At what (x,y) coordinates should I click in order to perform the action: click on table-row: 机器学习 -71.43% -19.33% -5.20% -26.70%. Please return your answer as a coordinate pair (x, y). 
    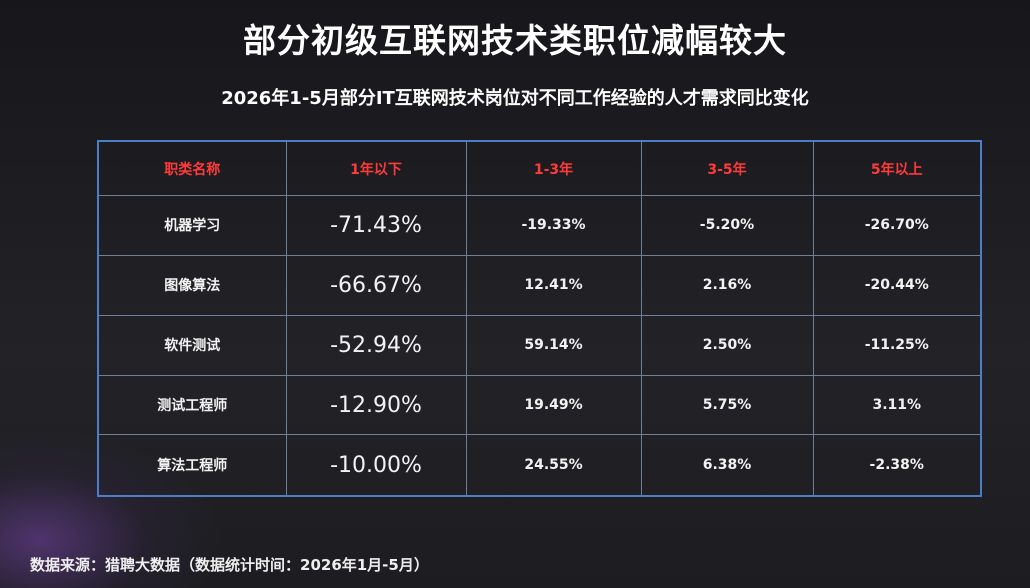
    Looking at the image, I should click on (539, 225).